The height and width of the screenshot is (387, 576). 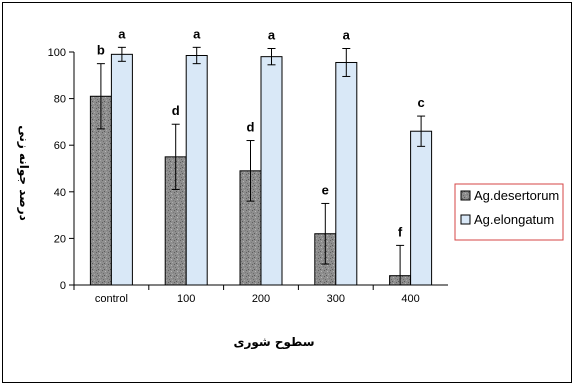 What do you see at coordinates (516, 195) in the screenshot?
I see `legend-label-desertorum: Ag.desertorum` at bounding box center [516, 195].